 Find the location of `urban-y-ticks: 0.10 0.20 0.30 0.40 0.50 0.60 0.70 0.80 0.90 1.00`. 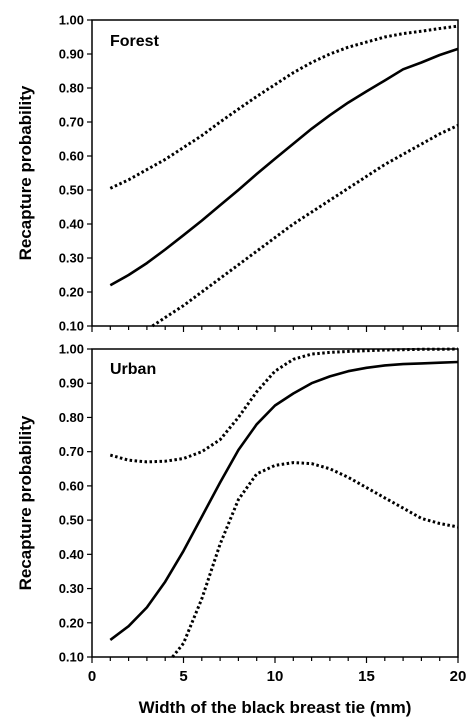

urban-y-ticks: 0.10 0.20 0.30 0.40 0.50 0.60 0.70 0.80 0.90 1.00 is located at coordinates (75, 503).